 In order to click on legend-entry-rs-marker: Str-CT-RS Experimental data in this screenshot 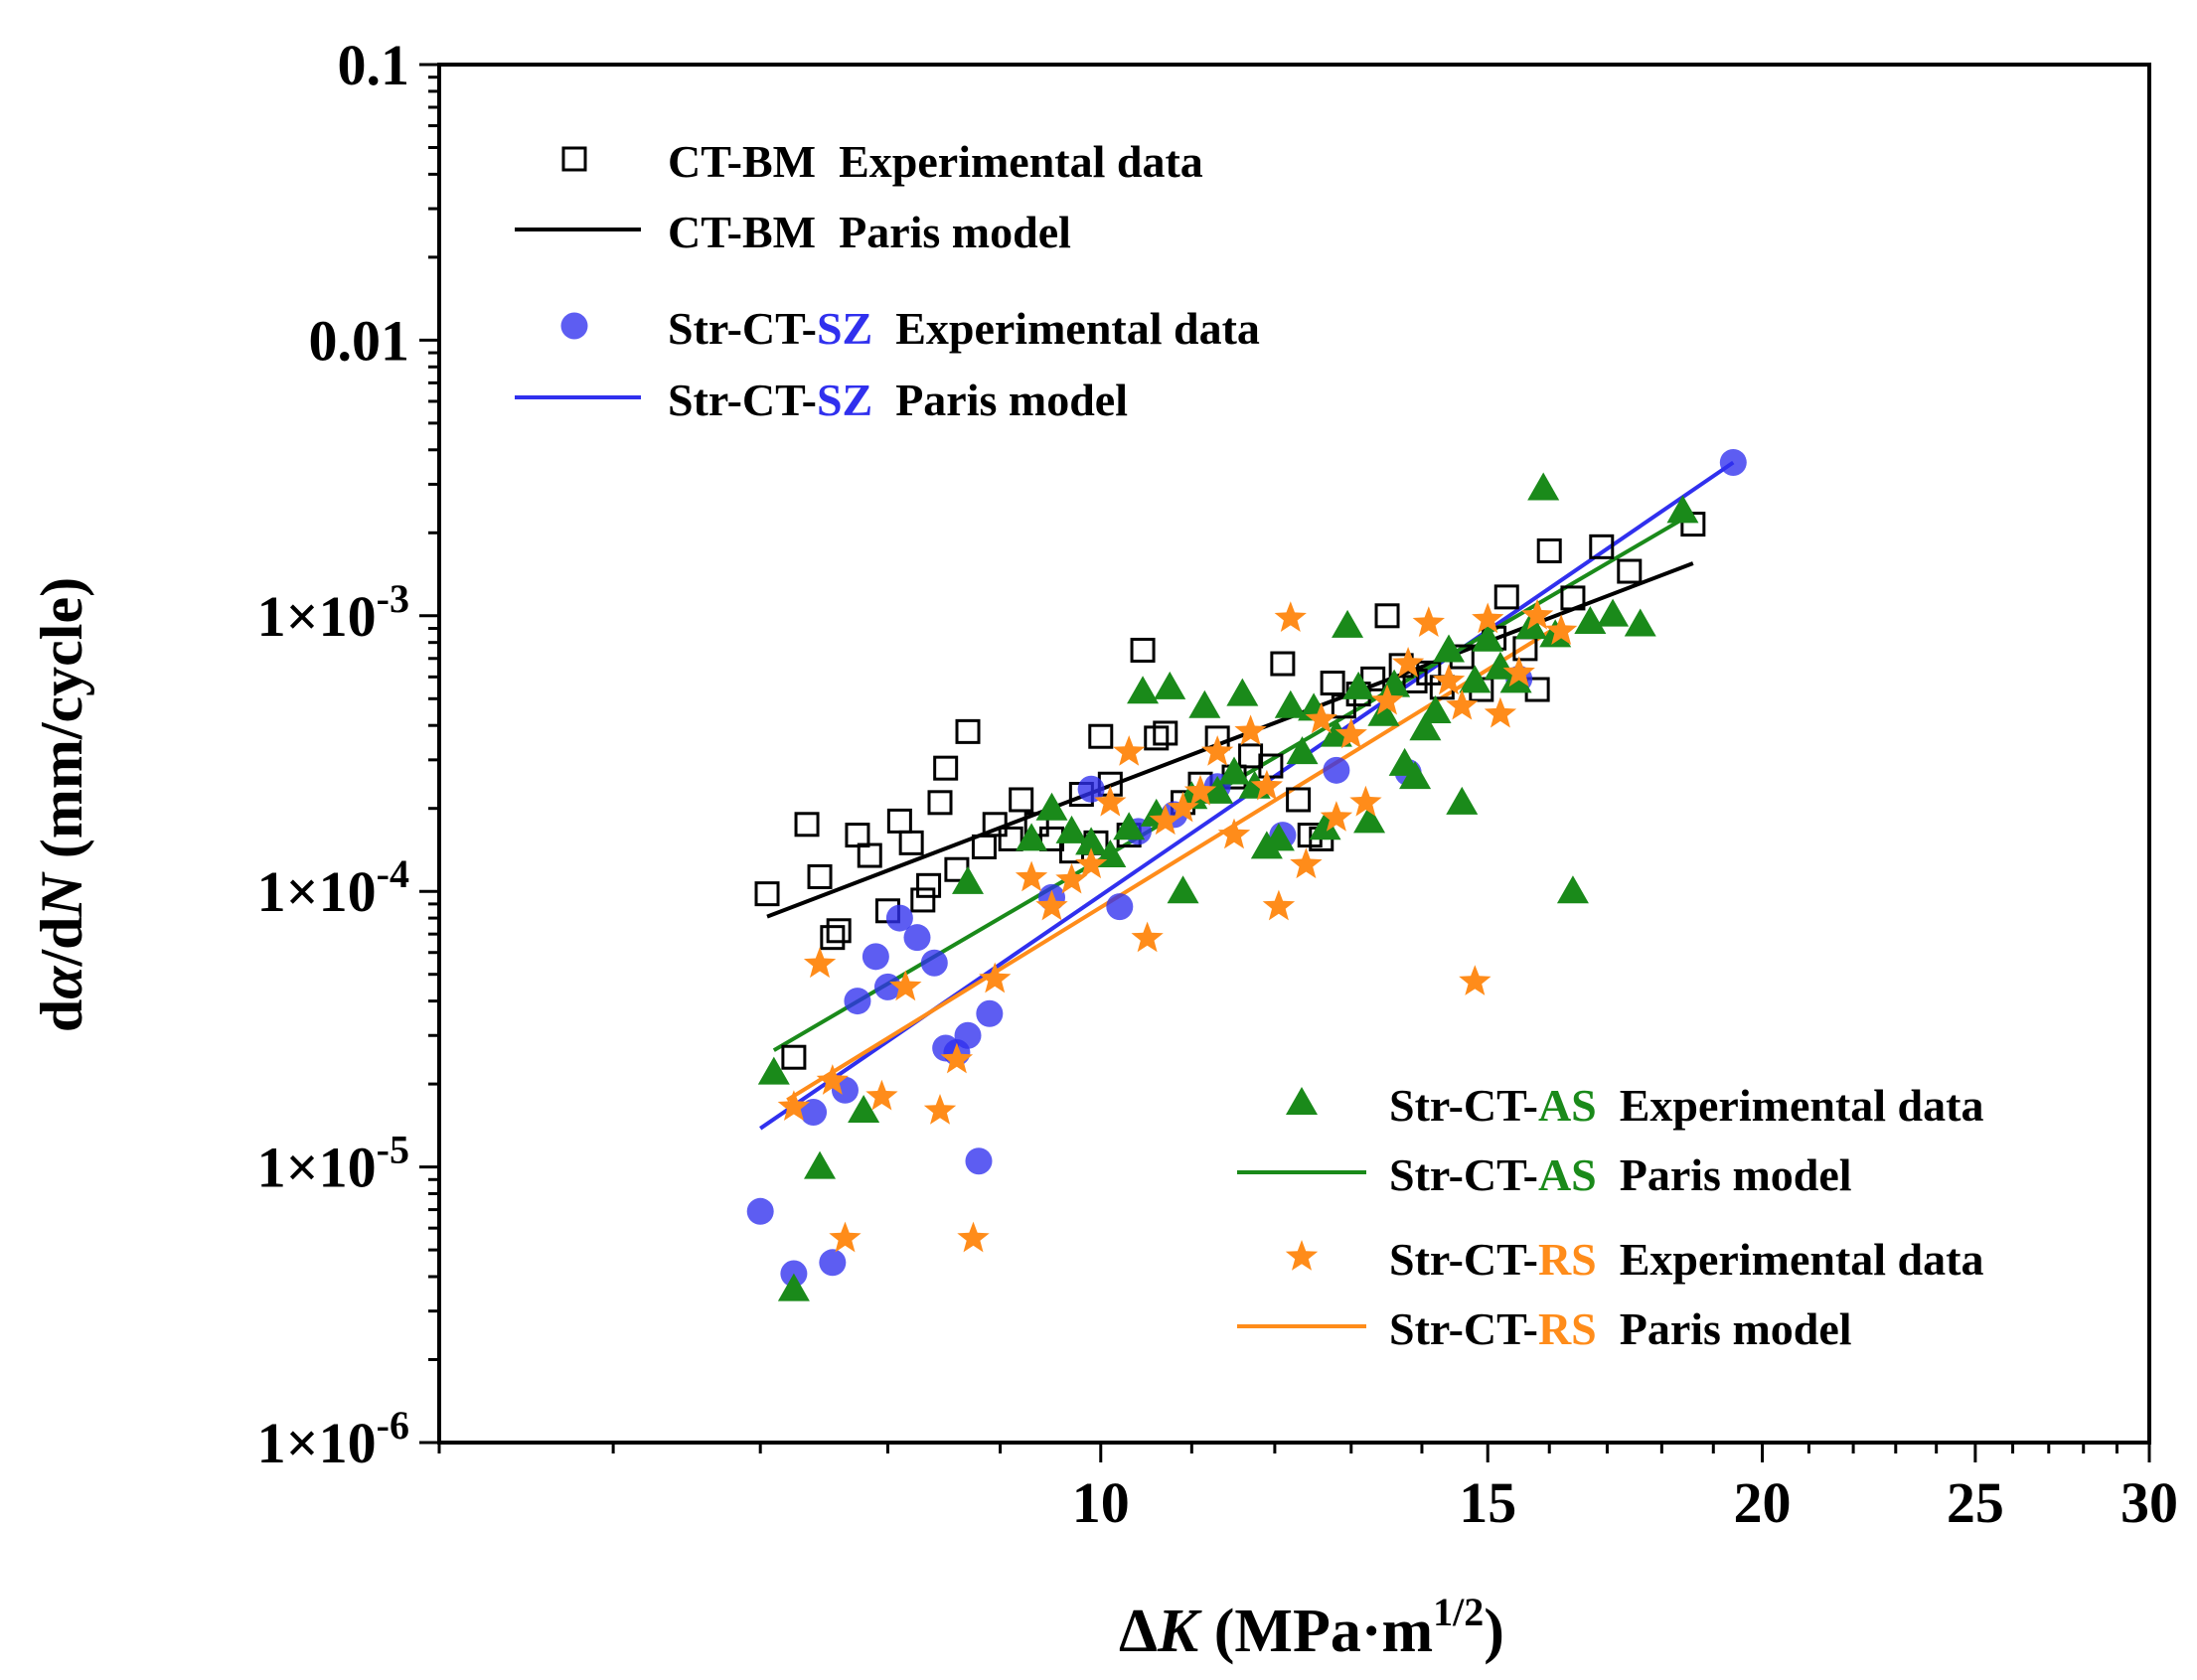, I will do `click(1634, 1259)`.